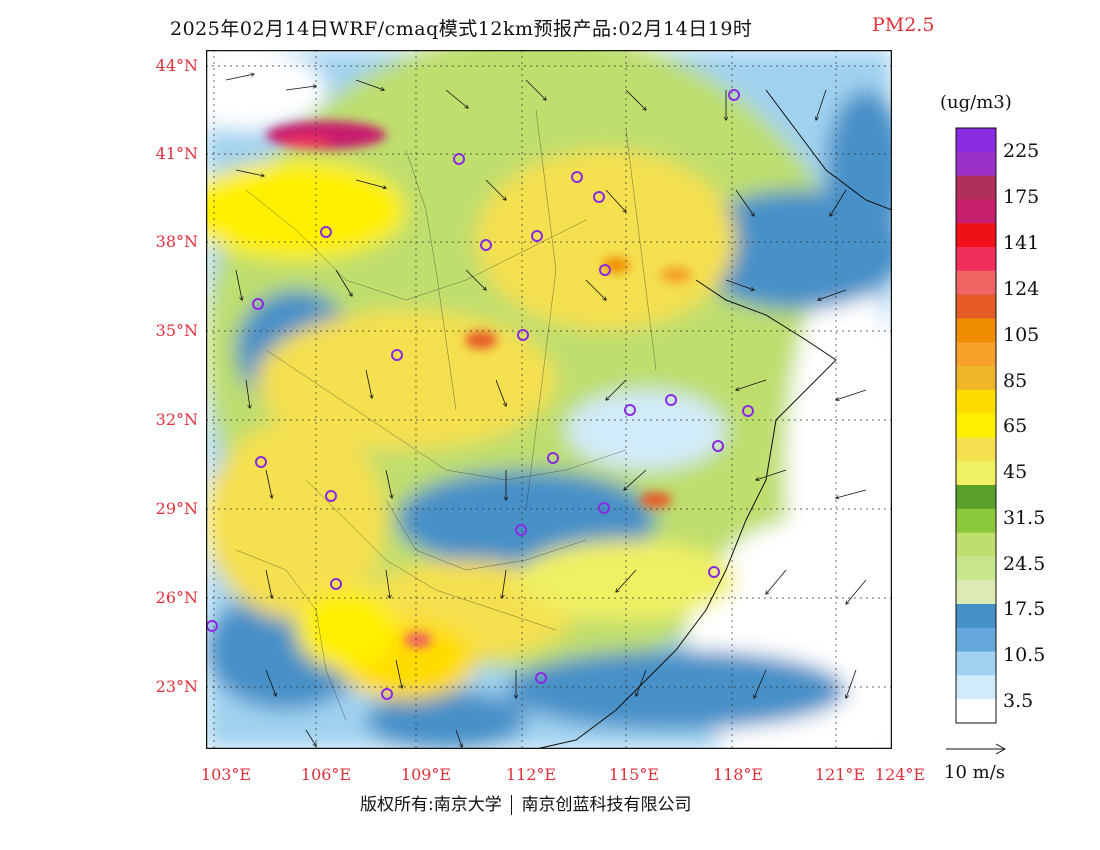 The height and width of the screenshot is (850, 1100). Describe the element at coordinates (176, 686) in the screenshot. I see `lat-label: 23°N` at that location.